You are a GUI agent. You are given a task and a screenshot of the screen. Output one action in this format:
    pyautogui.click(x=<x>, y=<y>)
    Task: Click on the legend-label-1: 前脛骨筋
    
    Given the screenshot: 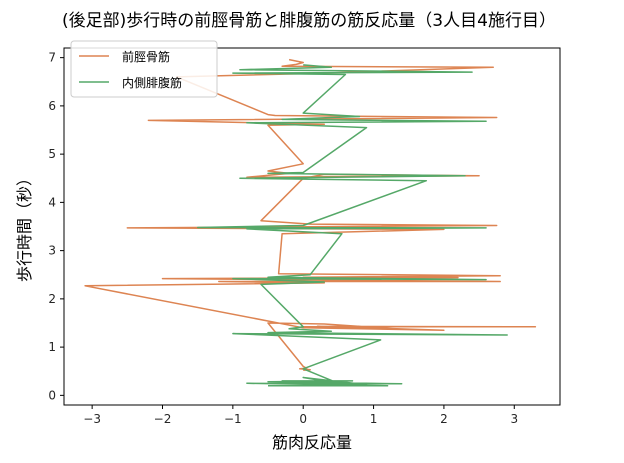 What is the action you would take?
    pyautogui.click(x=146, y=56)
    